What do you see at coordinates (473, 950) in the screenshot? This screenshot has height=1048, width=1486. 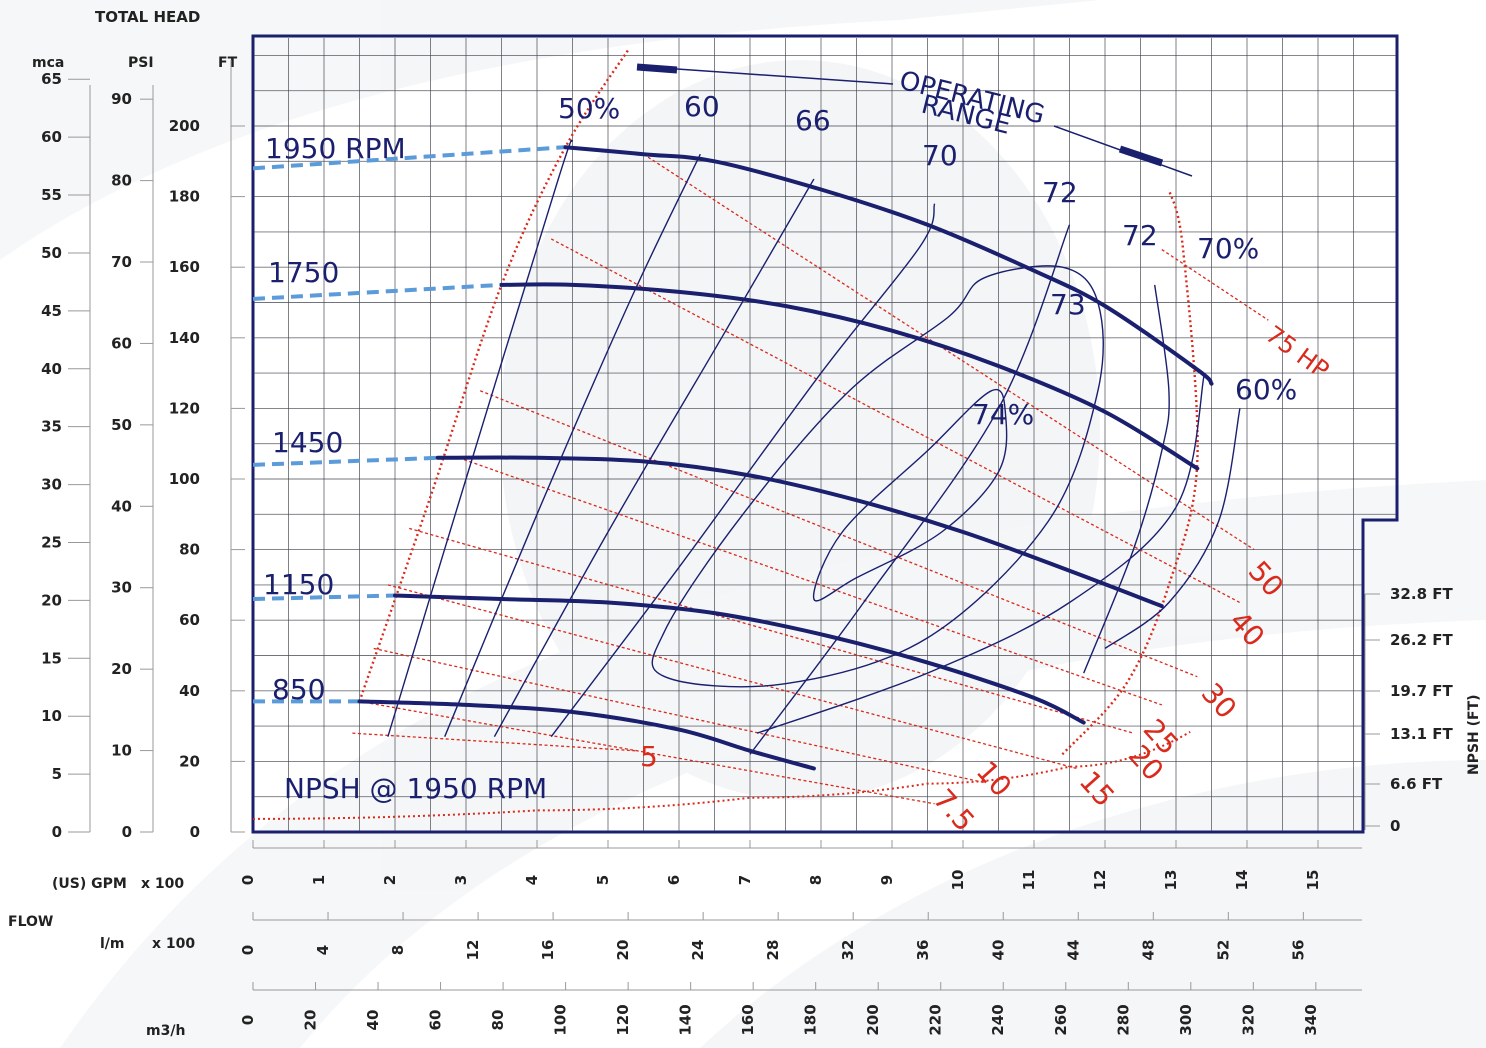 I see `lpm-tick-label: 12` at bounding box center [473, 950].